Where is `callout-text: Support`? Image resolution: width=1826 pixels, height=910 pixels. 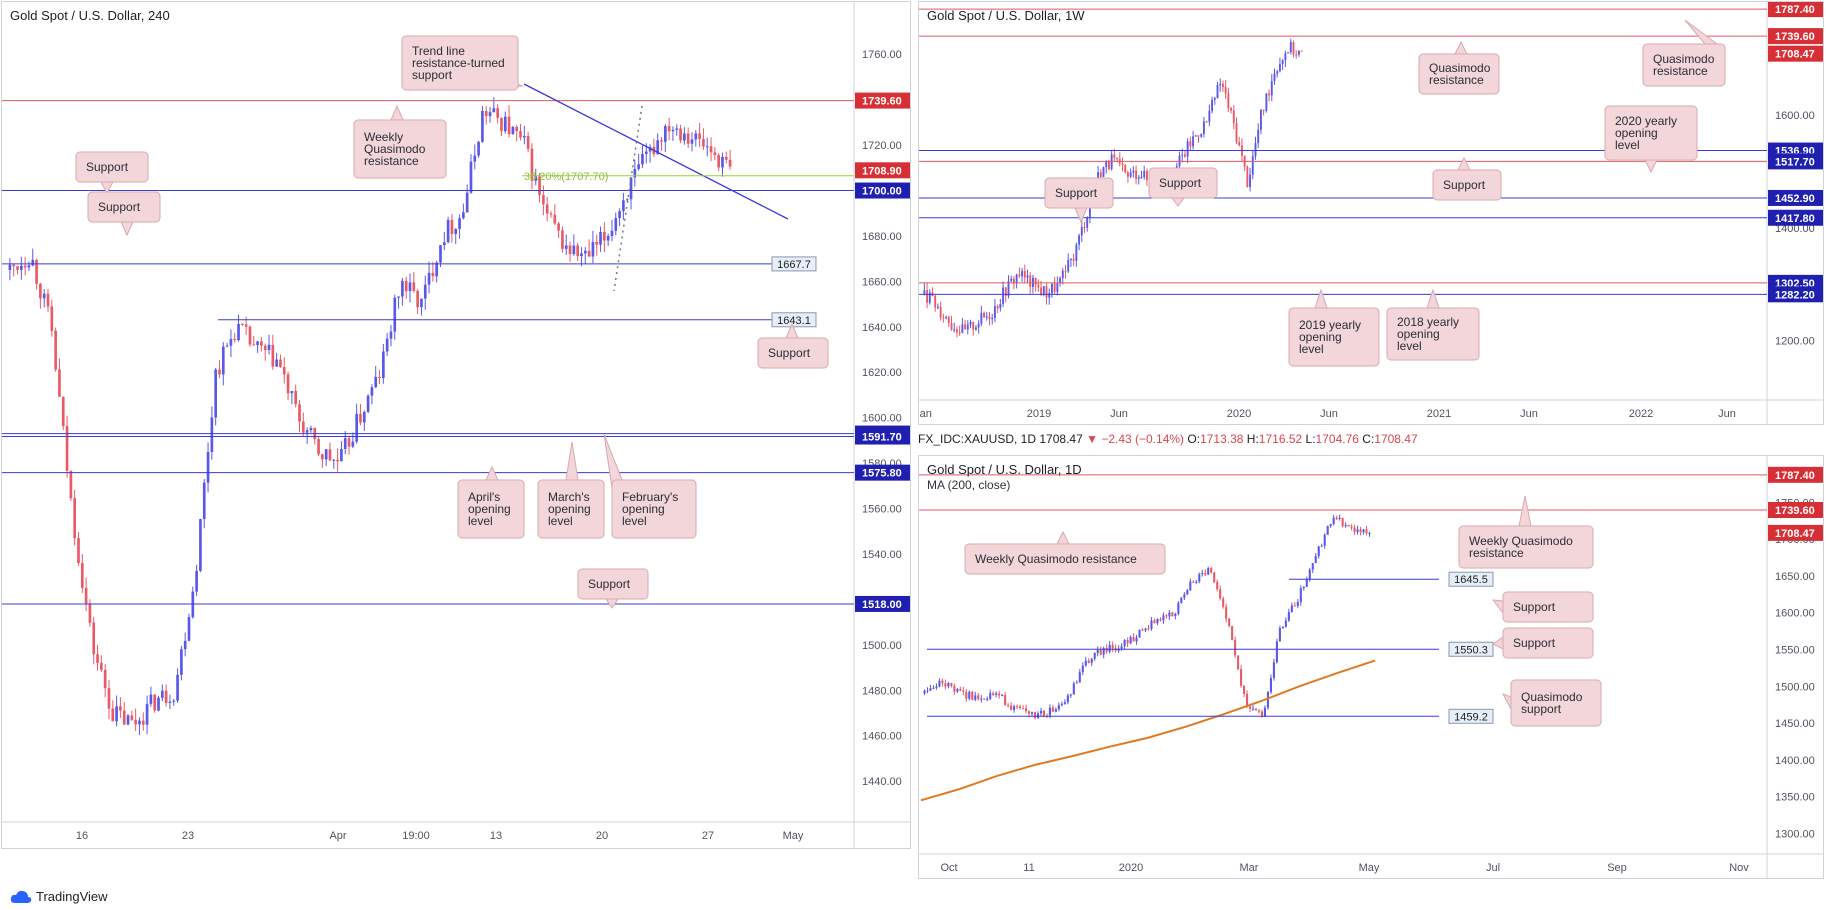 callout-text: Support is located at coordinates (1076, 193).